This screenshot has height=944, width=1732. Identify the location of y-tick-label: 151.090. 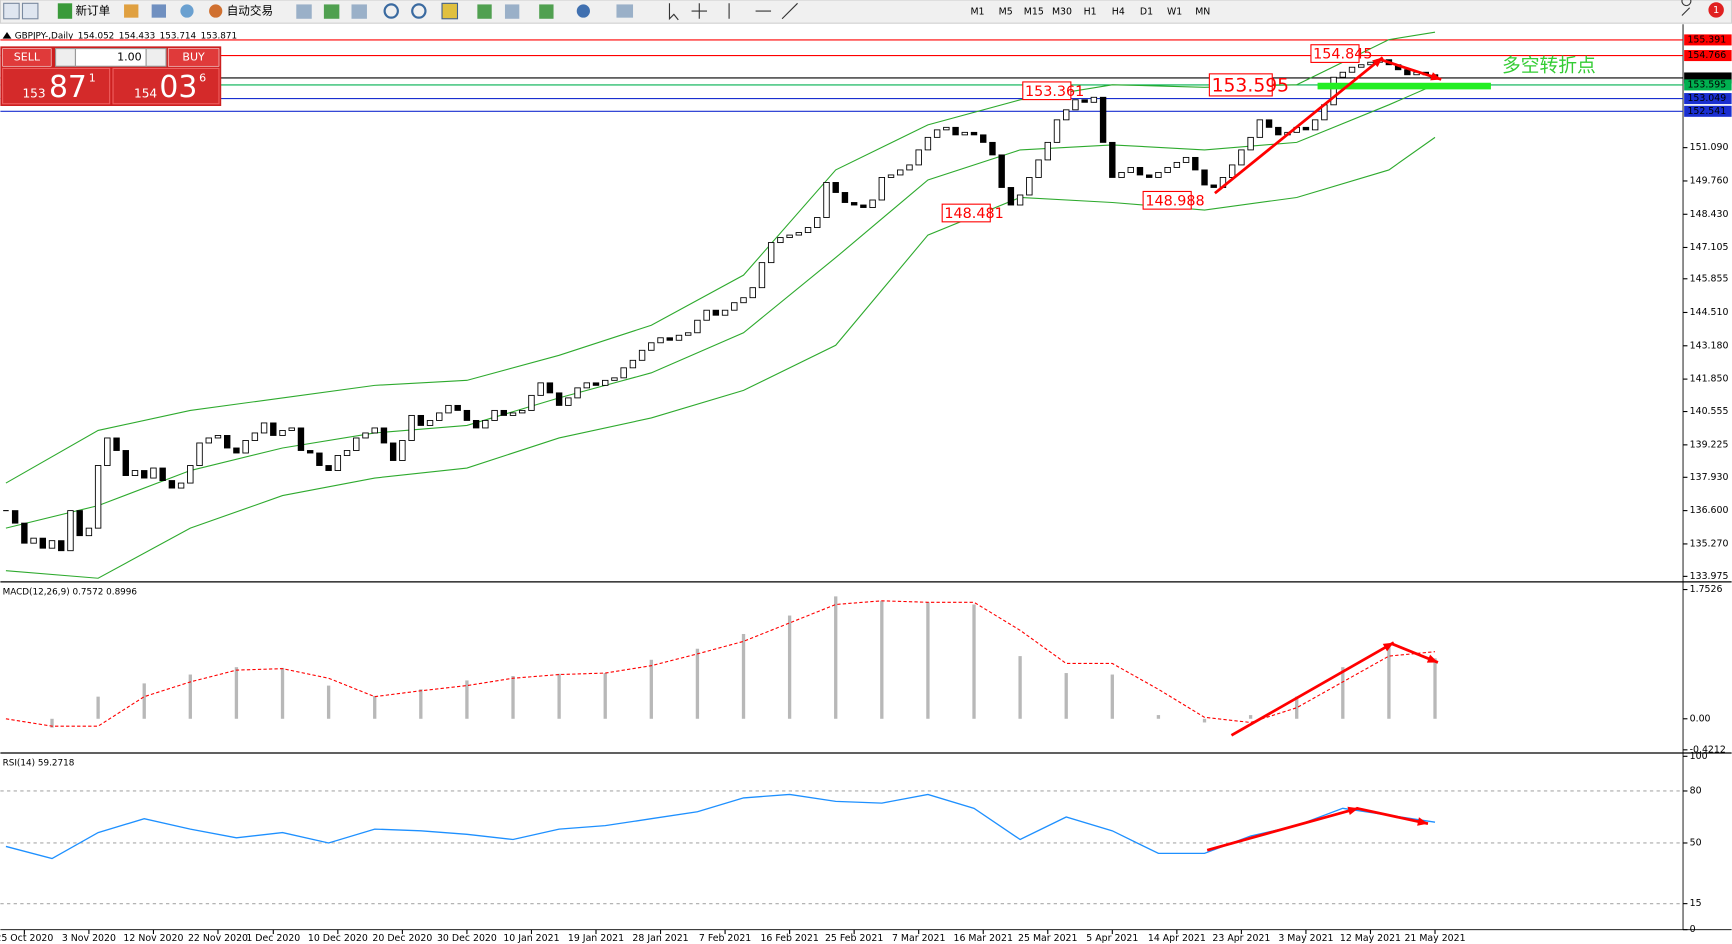
(1709, 147).